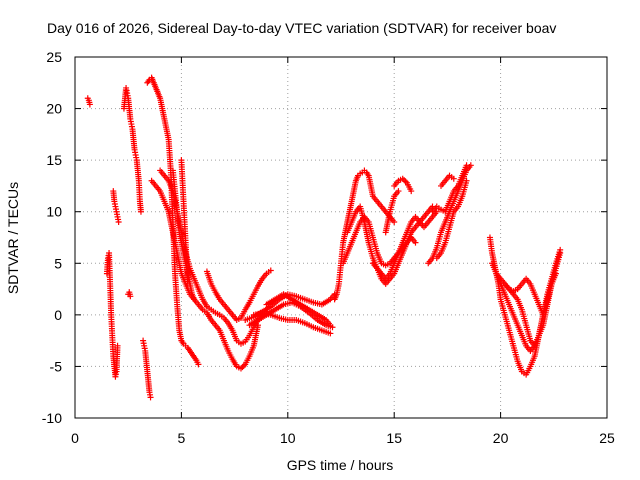  Describe the element at coordinates (288, 438) in the screenshot. I see `x-tick-label: 10` at that location.